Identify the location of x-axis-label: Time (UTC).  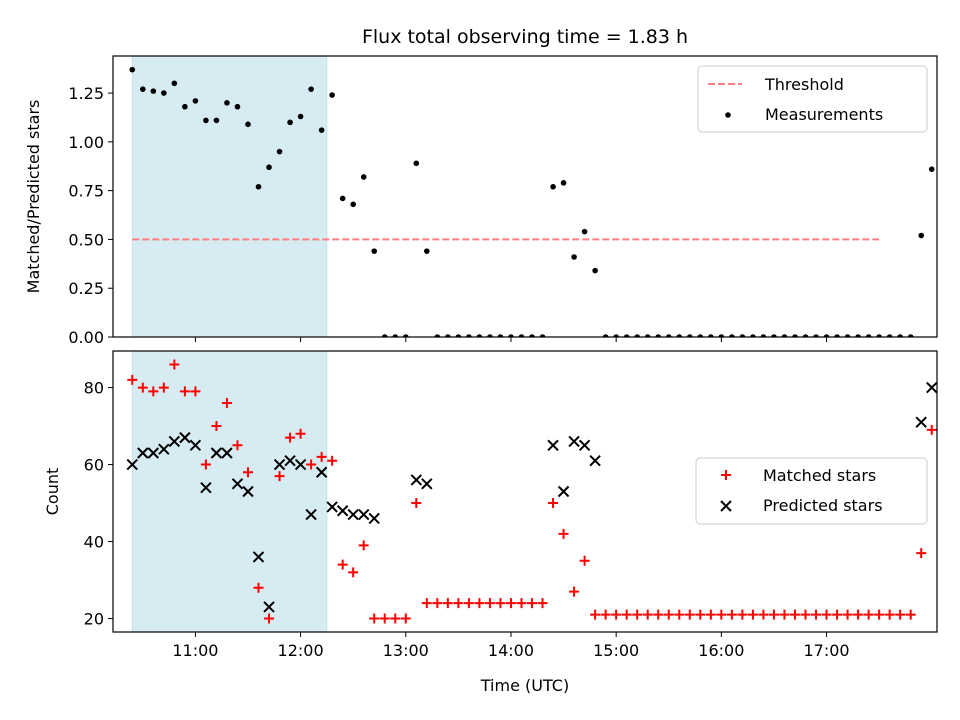
(524, 685).